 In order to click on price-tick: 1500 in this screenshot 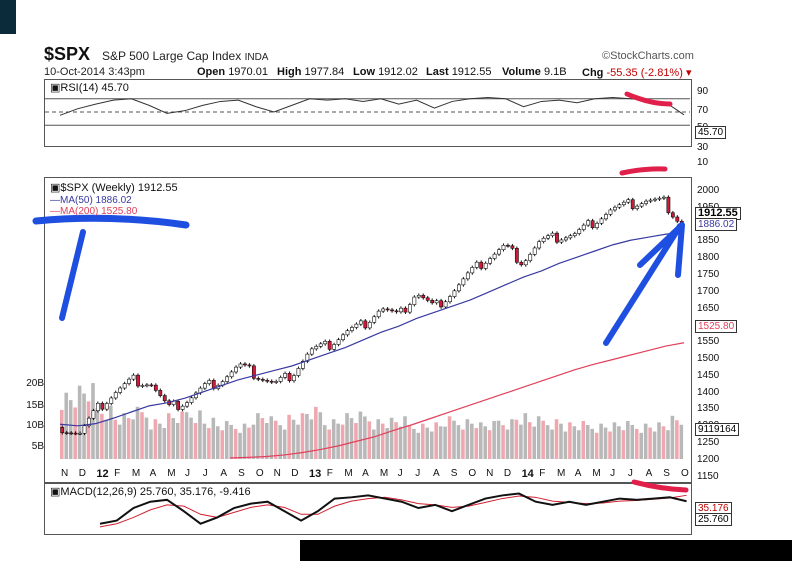, I will do `click(708, 358)`.